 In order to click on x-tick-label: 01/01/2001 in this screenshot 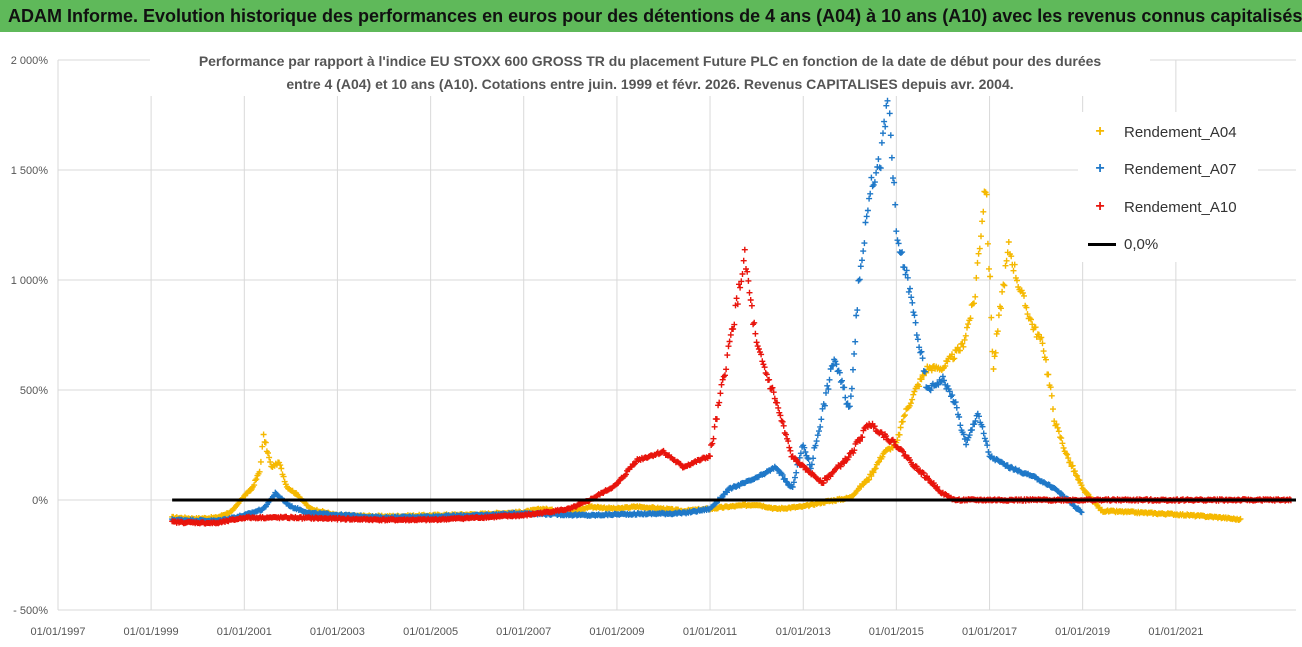, I will do `click(244, 632)`.